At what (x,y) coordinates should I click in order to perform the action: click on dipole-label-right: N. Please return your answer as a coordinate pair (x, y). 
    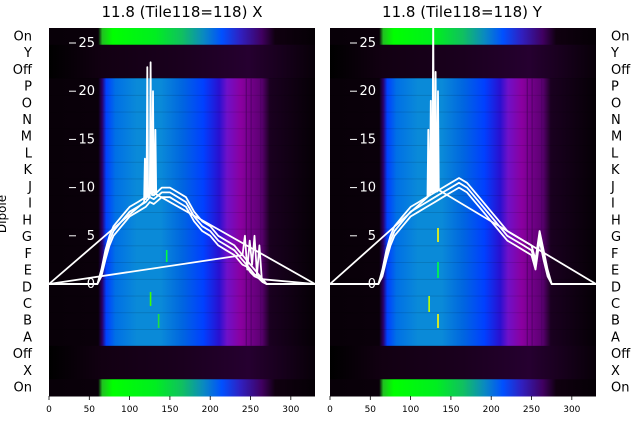
    Looking at the image, I should click on (616, 120).